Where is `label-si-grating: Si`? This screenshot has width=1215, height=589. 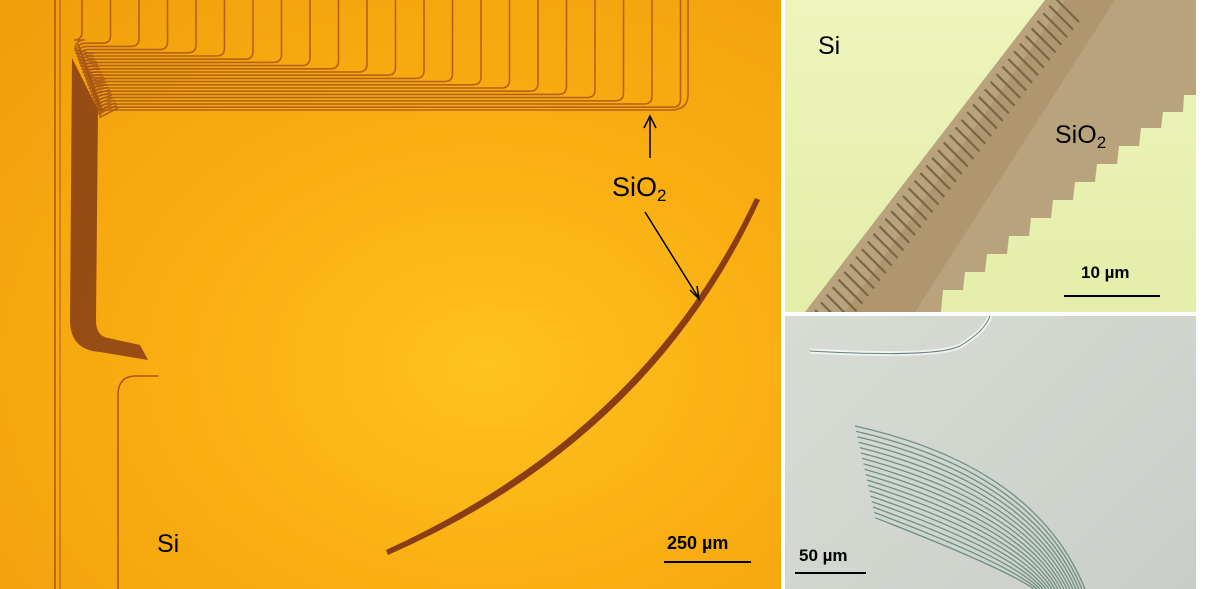 label-si-grating: Si is located at coordinates (829, 46).